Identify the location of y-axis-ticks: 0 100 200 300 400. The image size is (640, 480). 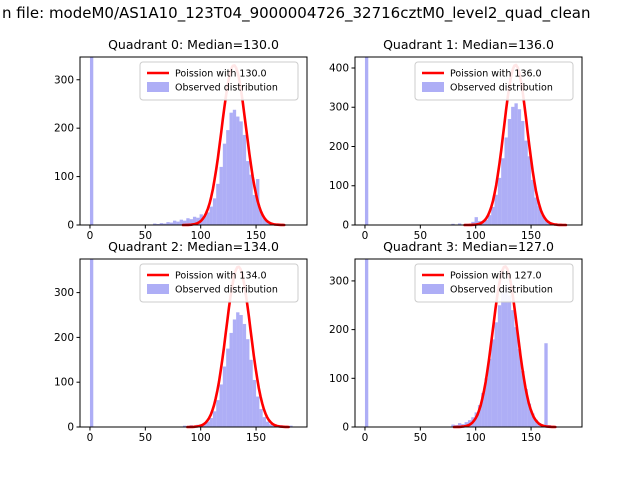
(342, 147).